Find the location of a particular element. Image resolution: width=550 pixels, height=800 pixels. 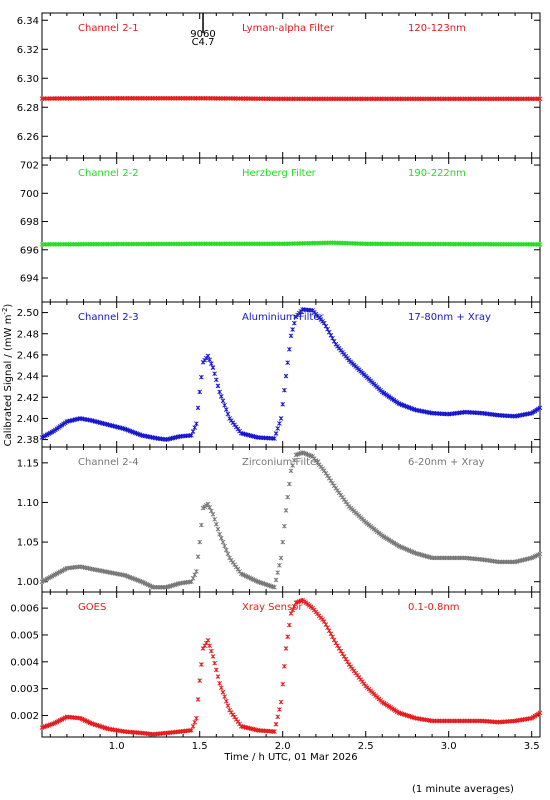

y-tick-label: 2.42 is located at coordinates (28, 398).